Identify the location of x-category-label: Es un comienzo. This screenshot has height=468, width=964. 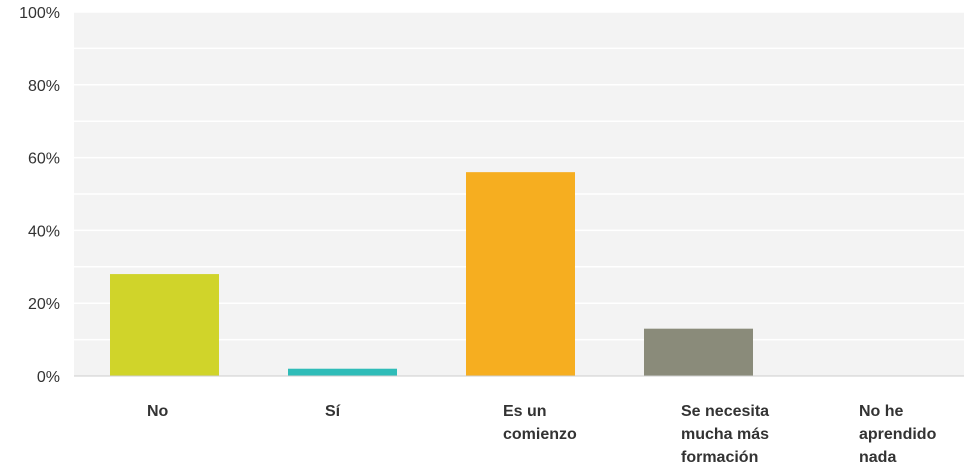
(540, 423).